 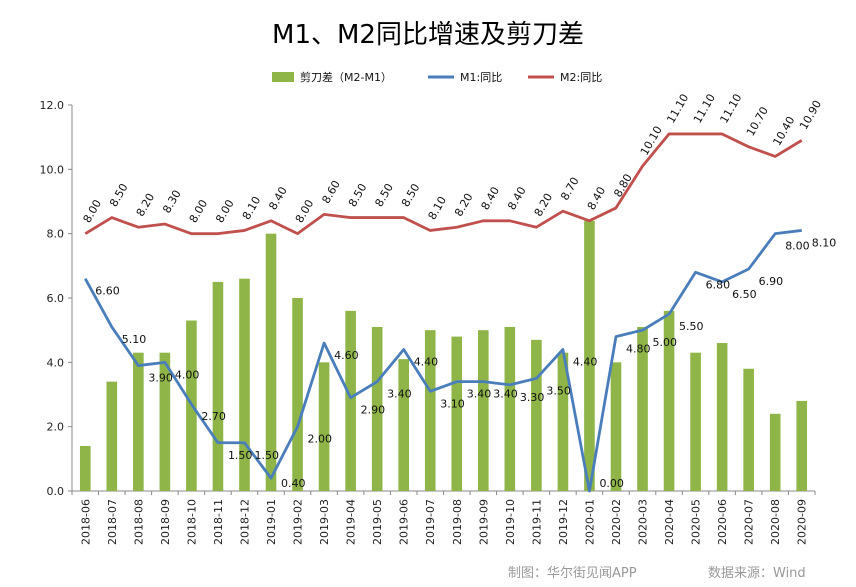 What do you see at coordinates (52, 105) in the screenshot?
I see `y-tick-label: 12.0` at bounding box center [52, 105].